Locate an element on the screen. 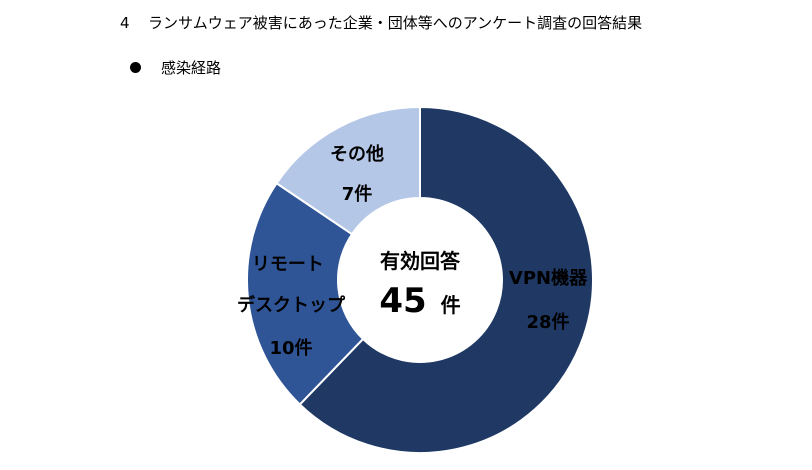  center-total: 45 件 is located at coordinates (419, 301).